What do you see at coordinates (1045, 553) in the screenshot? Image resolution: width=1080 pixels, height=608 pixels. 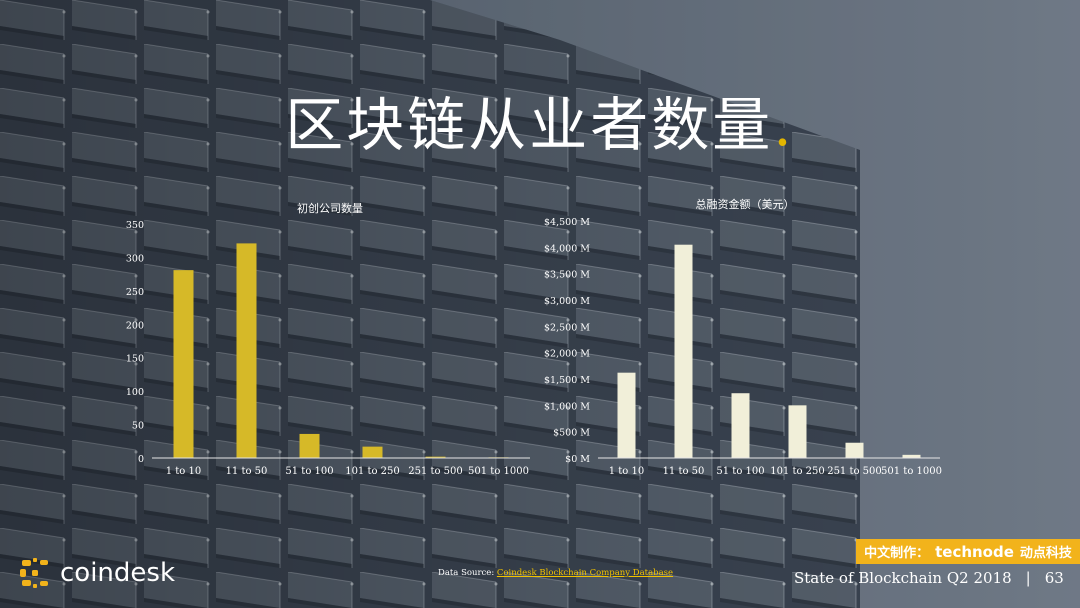 I see `badge-suffix: 动点科技` at bounding box center [1045, 553].